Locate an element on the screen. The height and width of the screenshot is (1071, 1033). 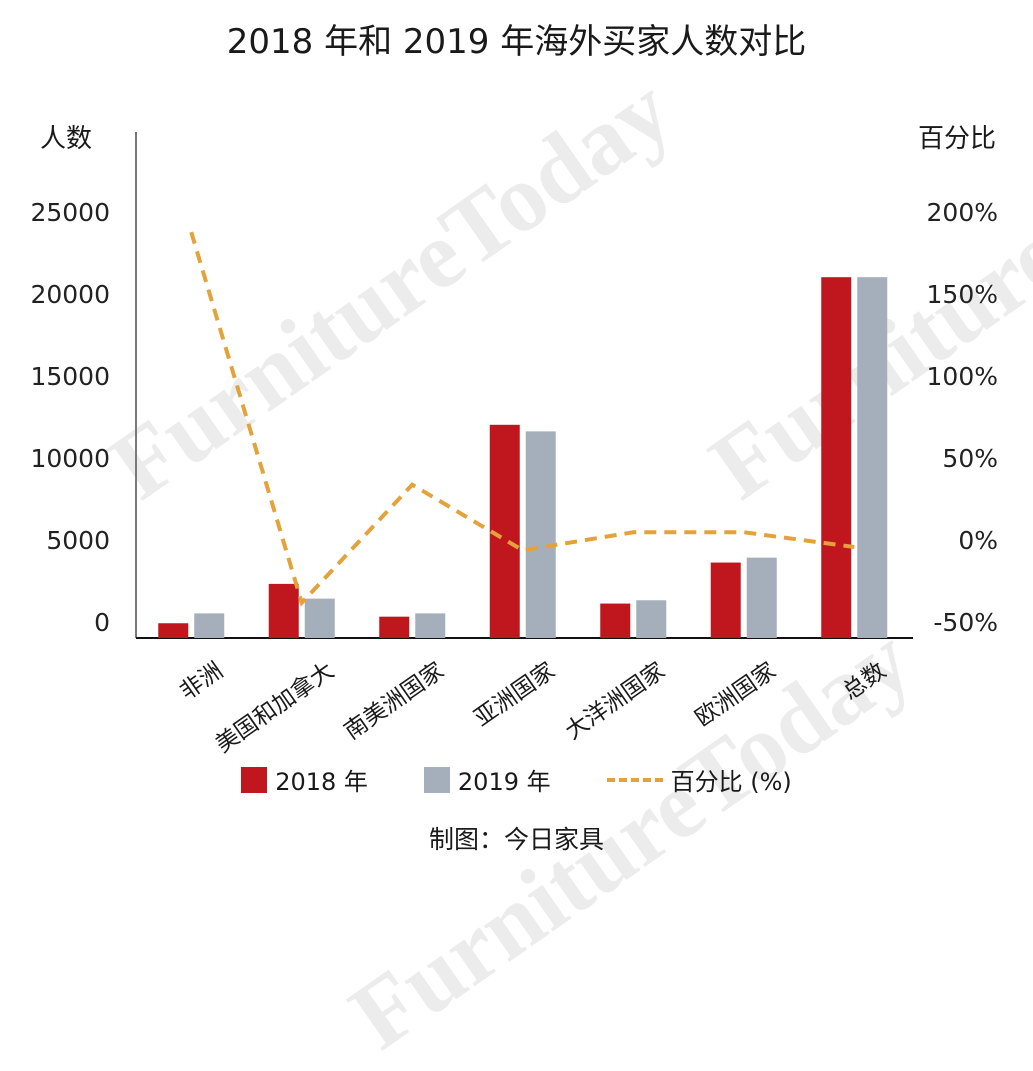
legend-item-2019: 2019 年 is located at coordinates (487, 779).